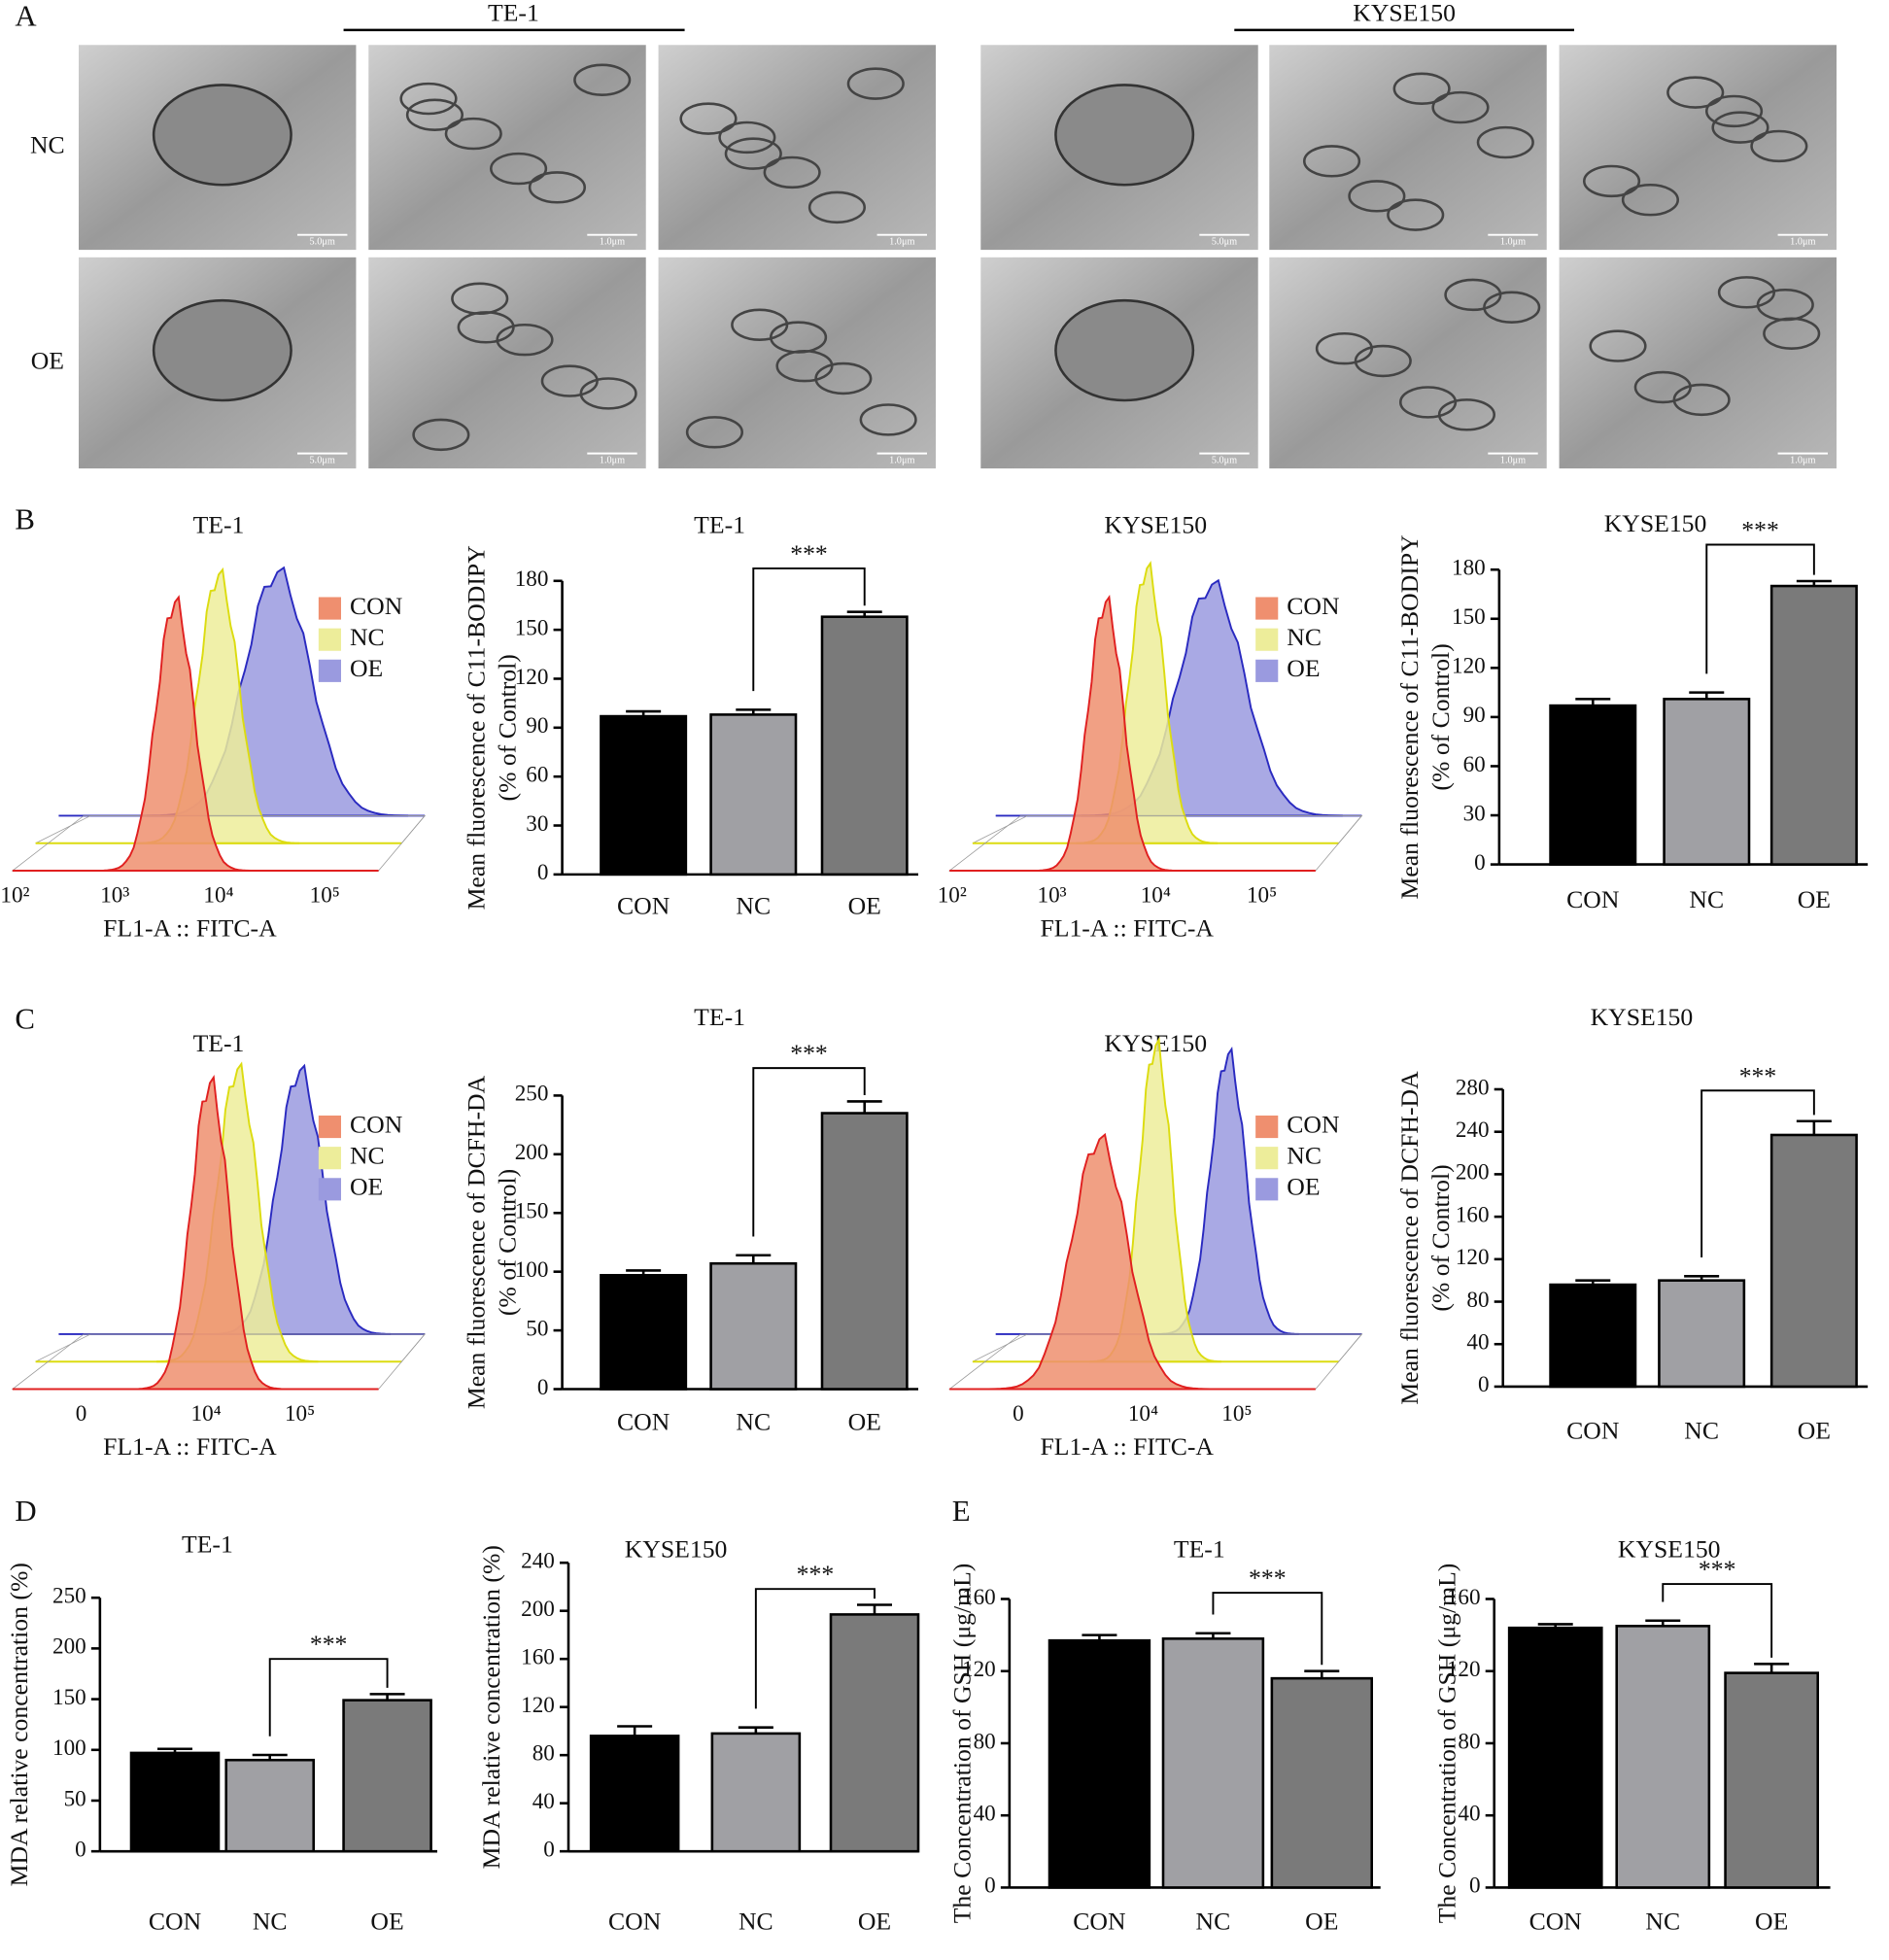 The width and height of the screenshot is (1889, 1960). Describe the element at coordinates (47, 145) in the screenshot. I see `row-label: NC` at that location.